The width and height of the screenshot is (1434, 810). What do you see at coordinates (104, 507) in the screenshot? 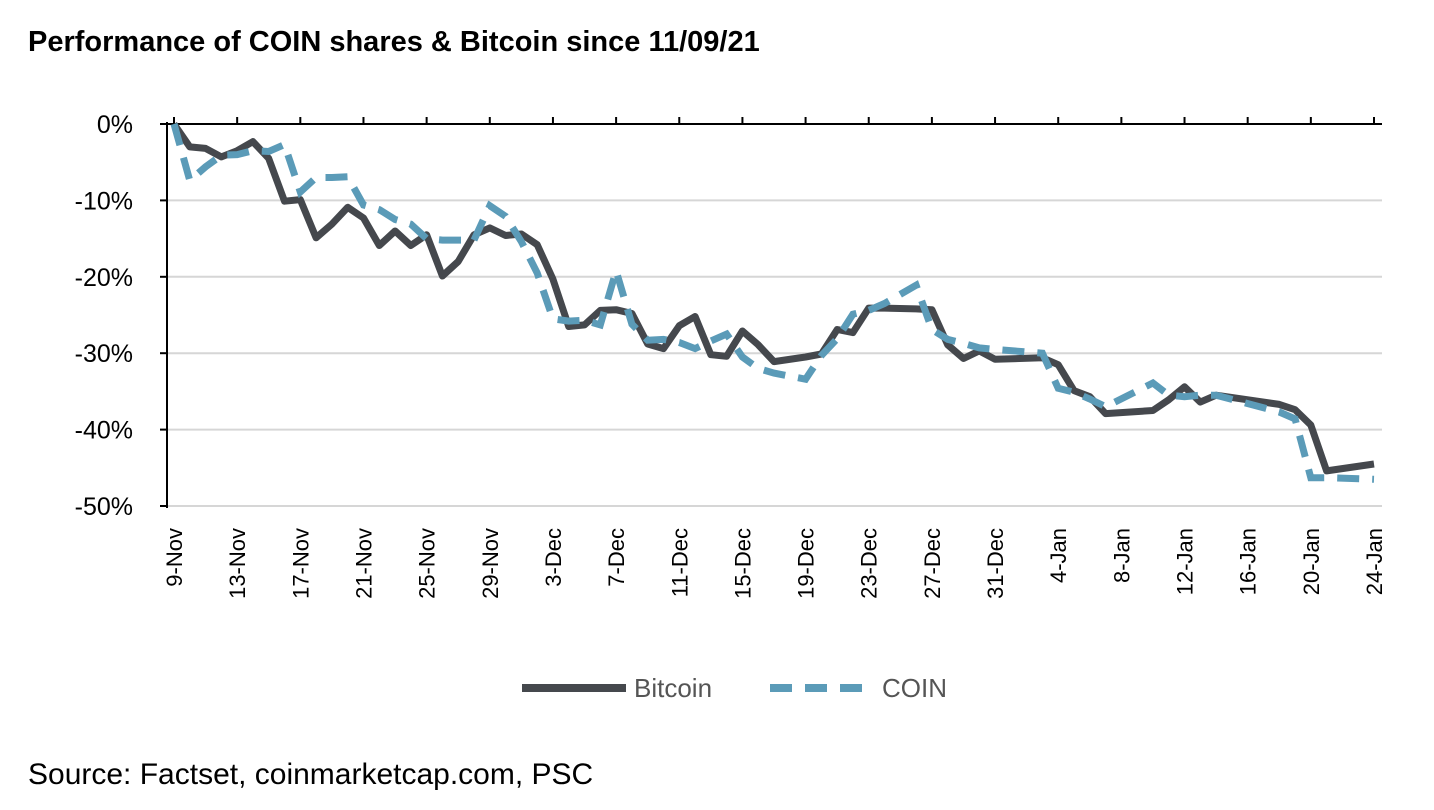
I see `y-tick-label: -50%` at bounding box center [104, 507].